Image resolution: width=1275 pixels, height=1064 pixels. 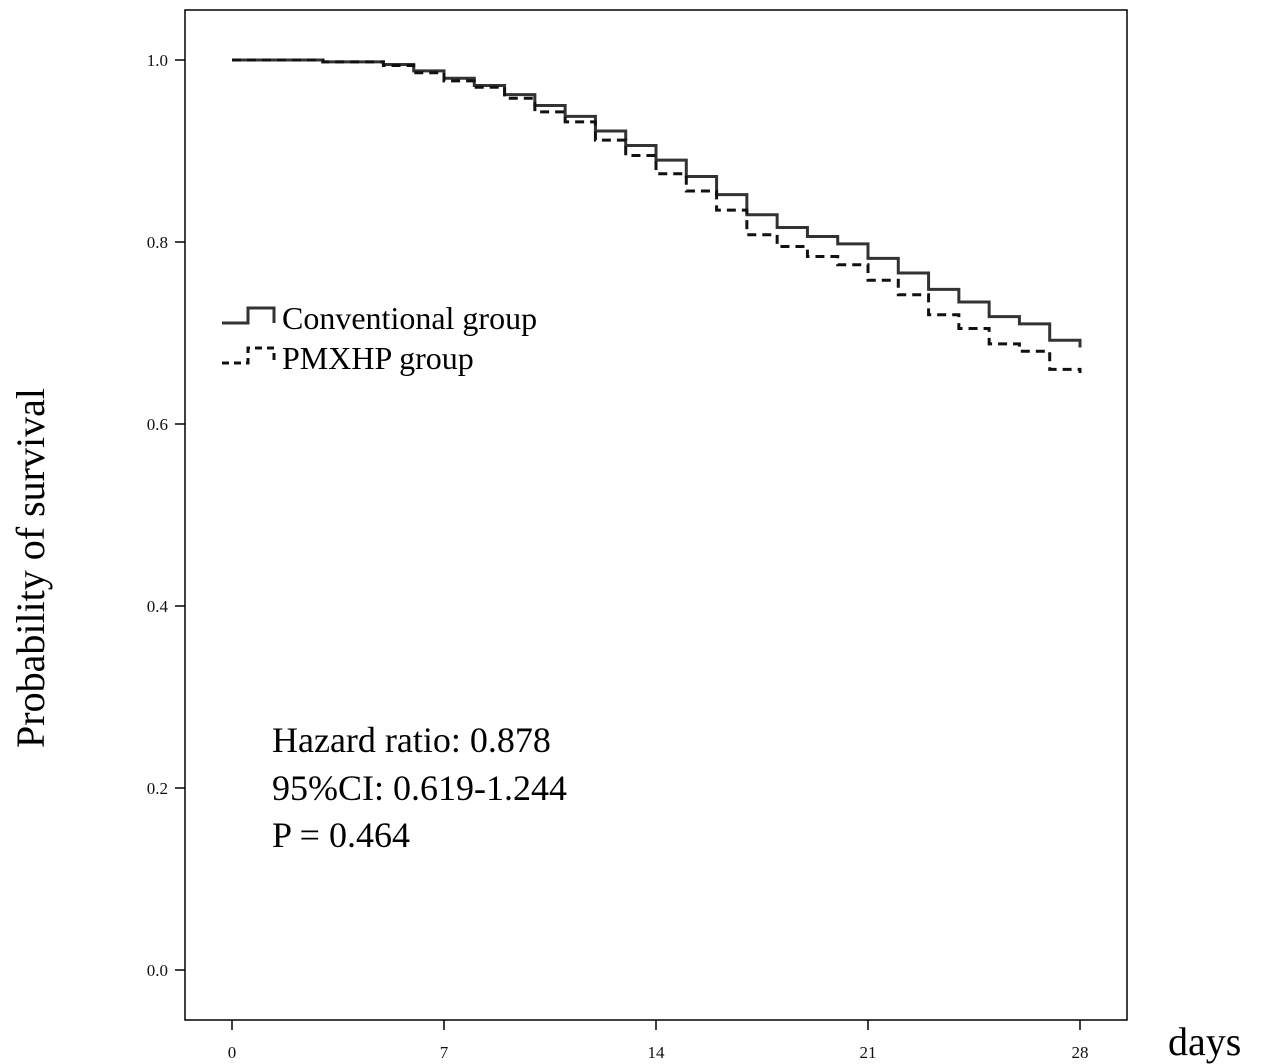 What do you see at coordinates (411, 740) in the screenshot?
I see `hazard-ratio-text: Hazard ratio: 0.878` at bounding box center [411, 740].